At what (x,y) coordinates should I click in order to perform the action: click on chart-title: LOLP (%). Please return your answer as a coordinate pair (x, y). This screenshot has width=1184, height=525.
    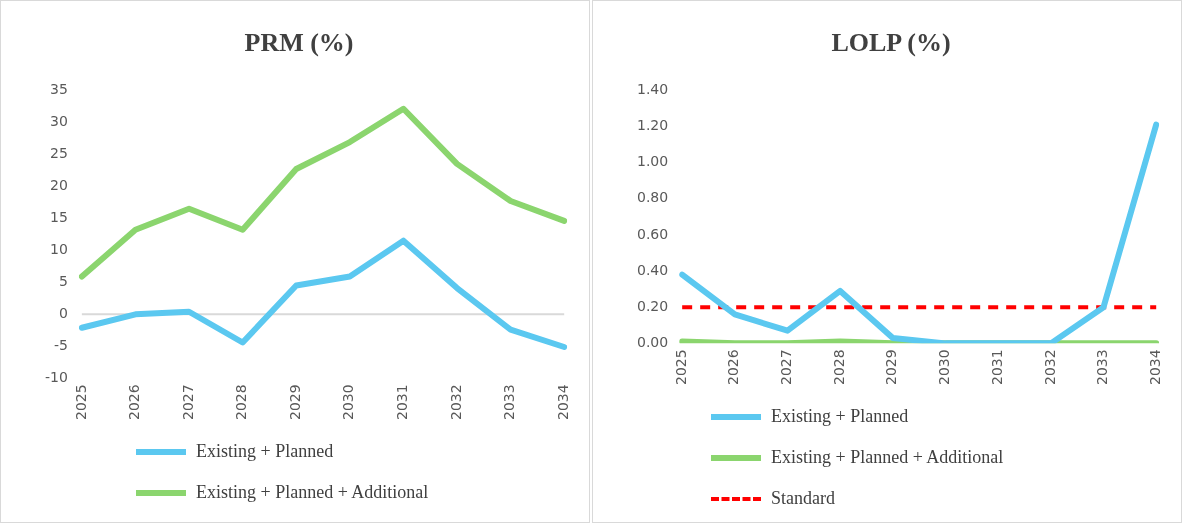
    Looking at the image, I should click on (891, 43).